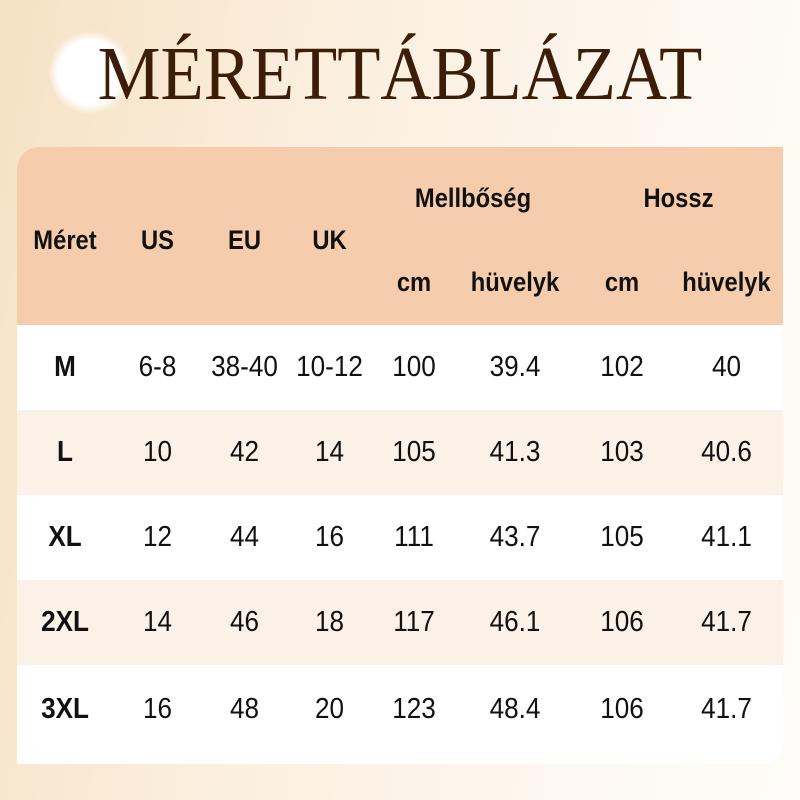 The height and width of the screenshot is (800, 800). What do you see at coordinates (414, 282) in the screenshot?
I see `header-bust-cm: cm` at bounding box center [414, 282].